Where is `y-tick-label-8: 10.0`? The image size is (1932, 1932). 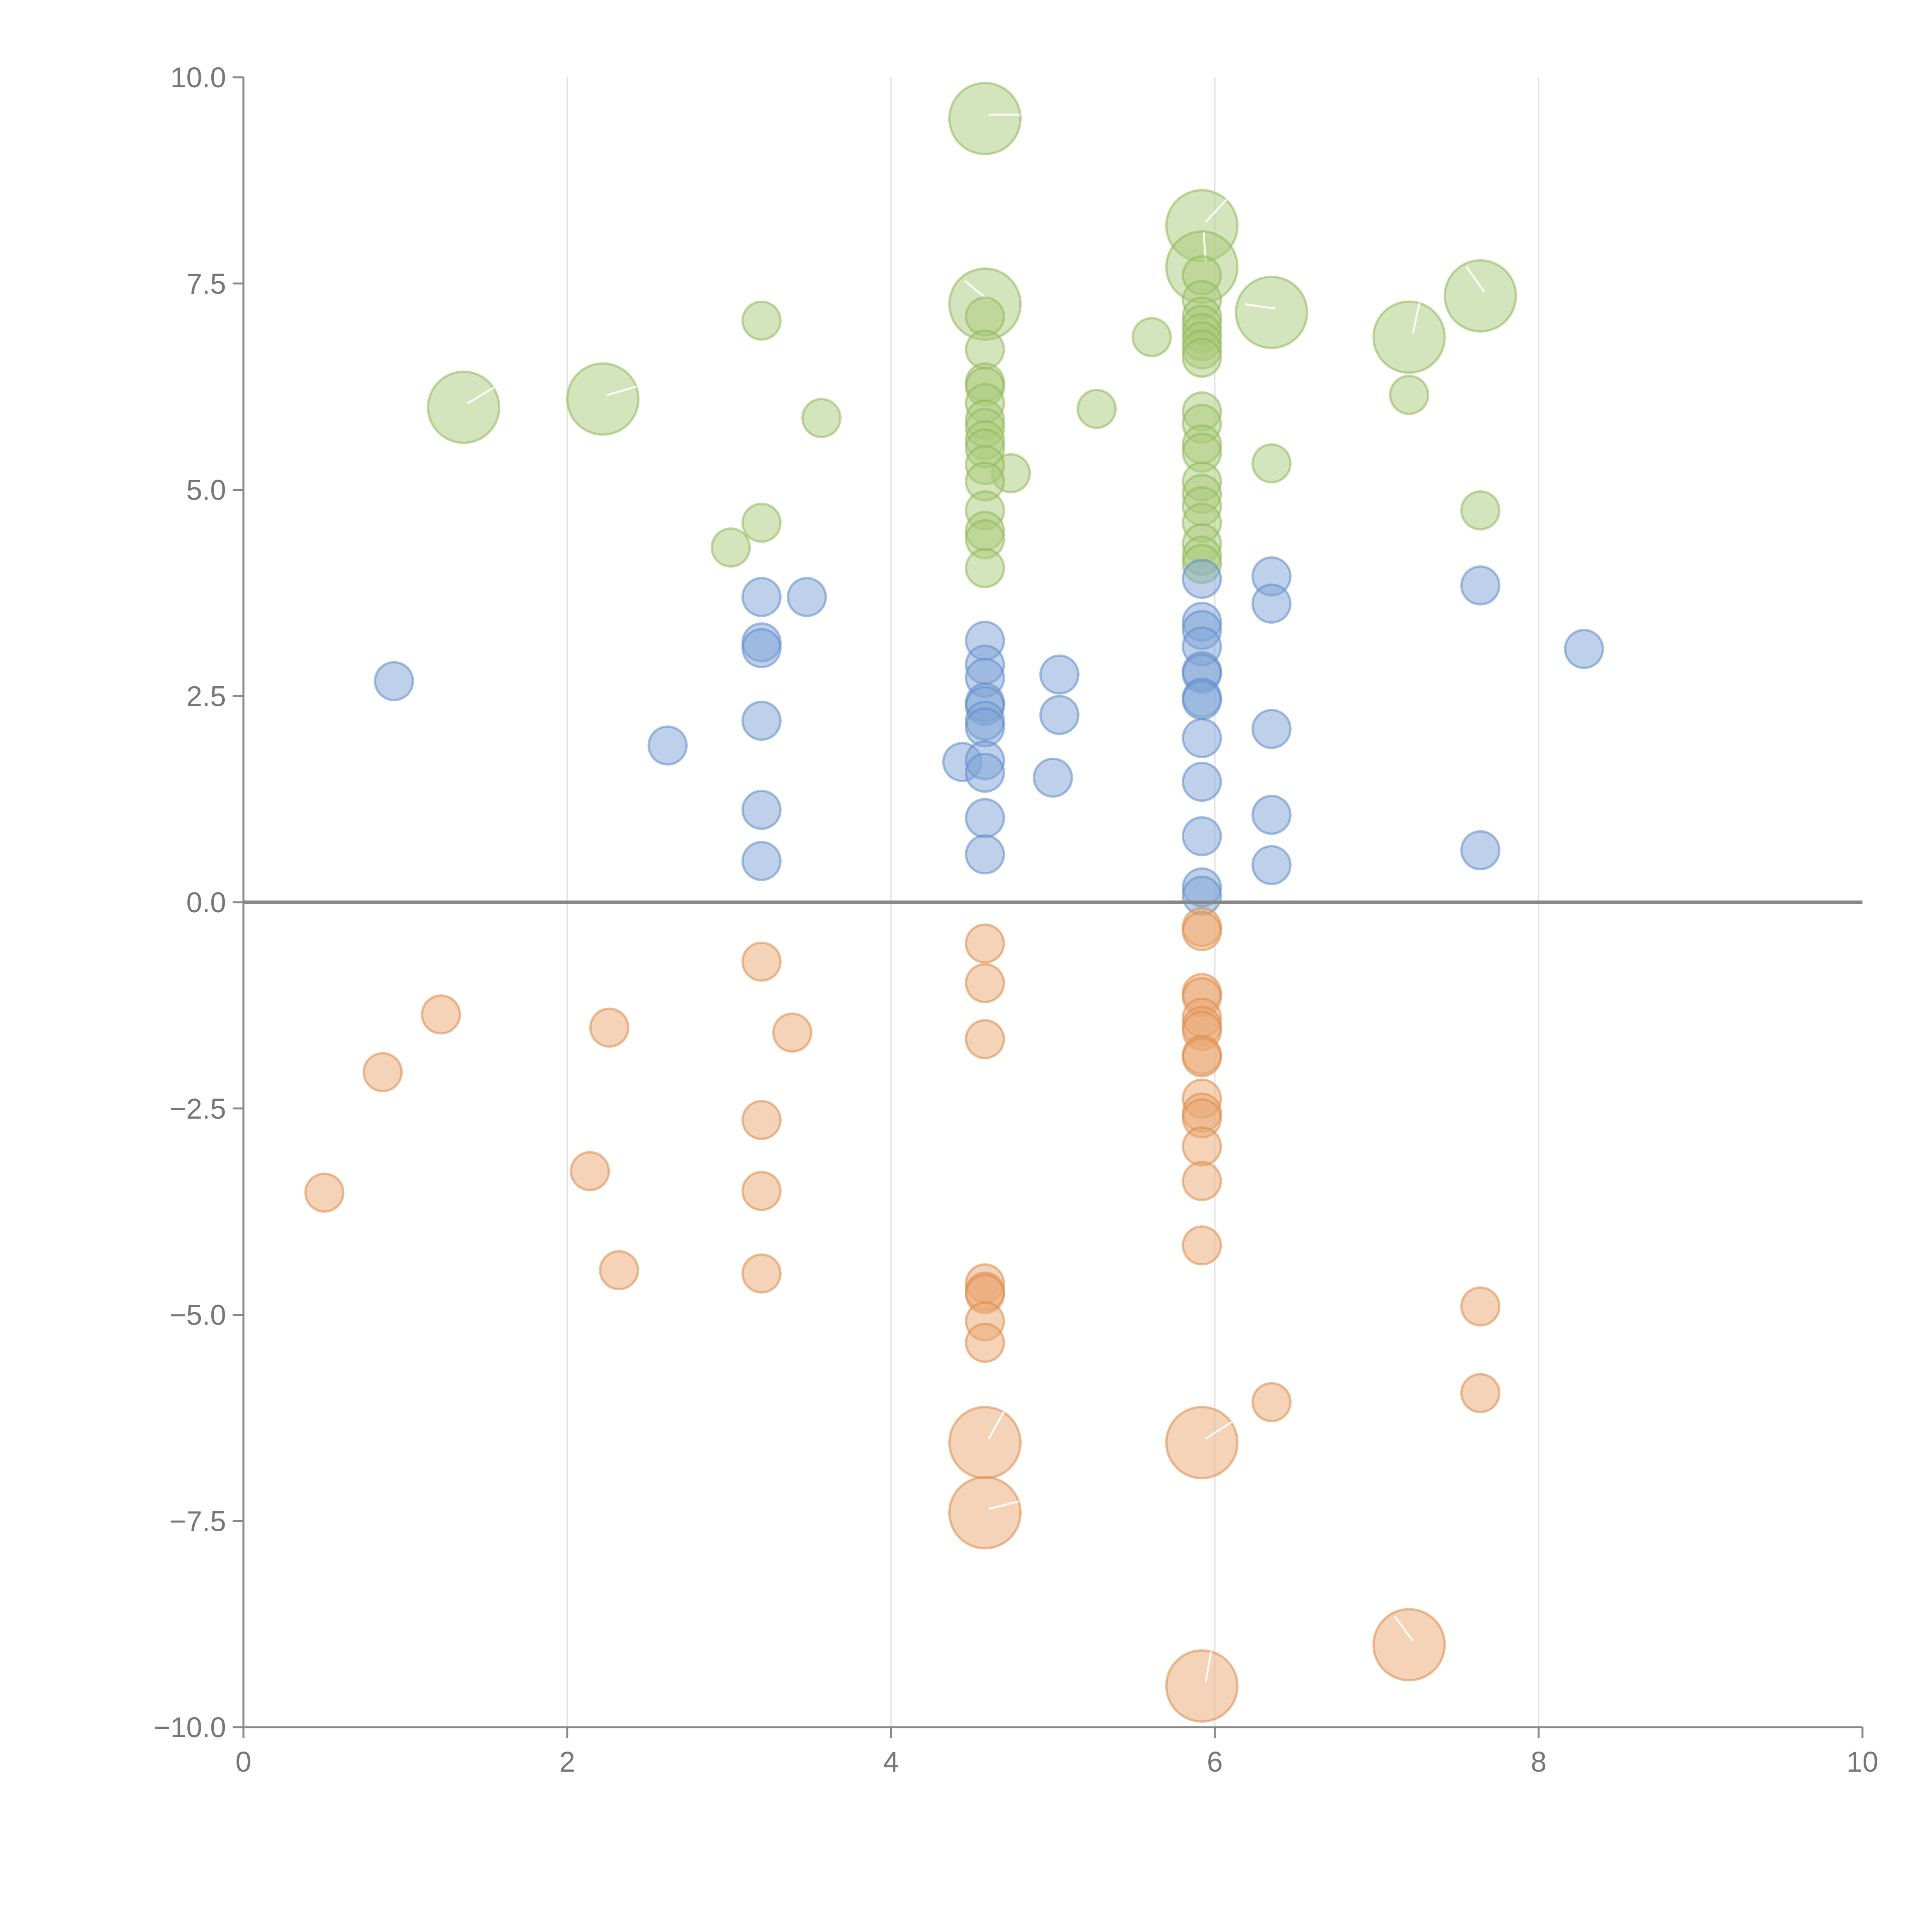
y-tick-label-8: 10.0 is located at coordinates (198, 78).